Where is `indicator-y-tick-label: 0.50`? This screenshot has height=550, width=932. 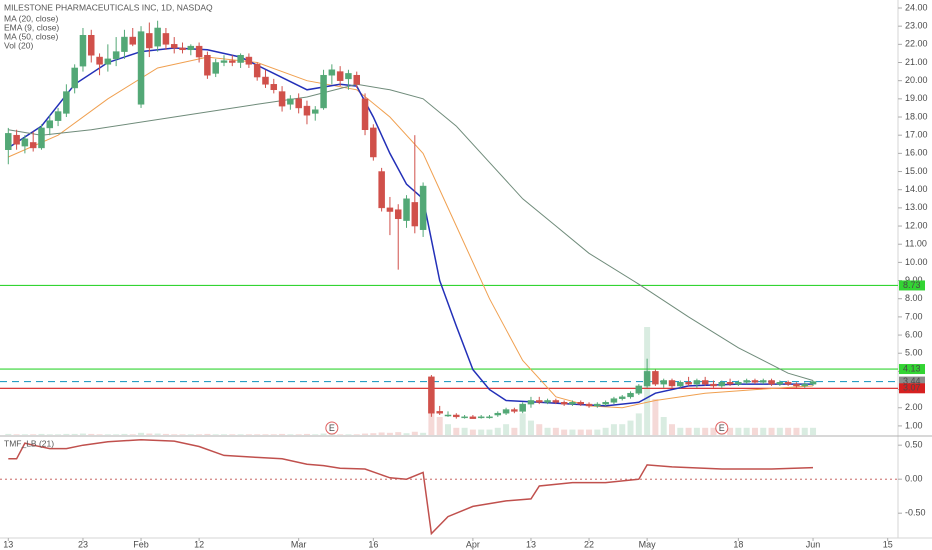 indicator-y-tick-label: 0.50 is located at coordinates (914, 445).